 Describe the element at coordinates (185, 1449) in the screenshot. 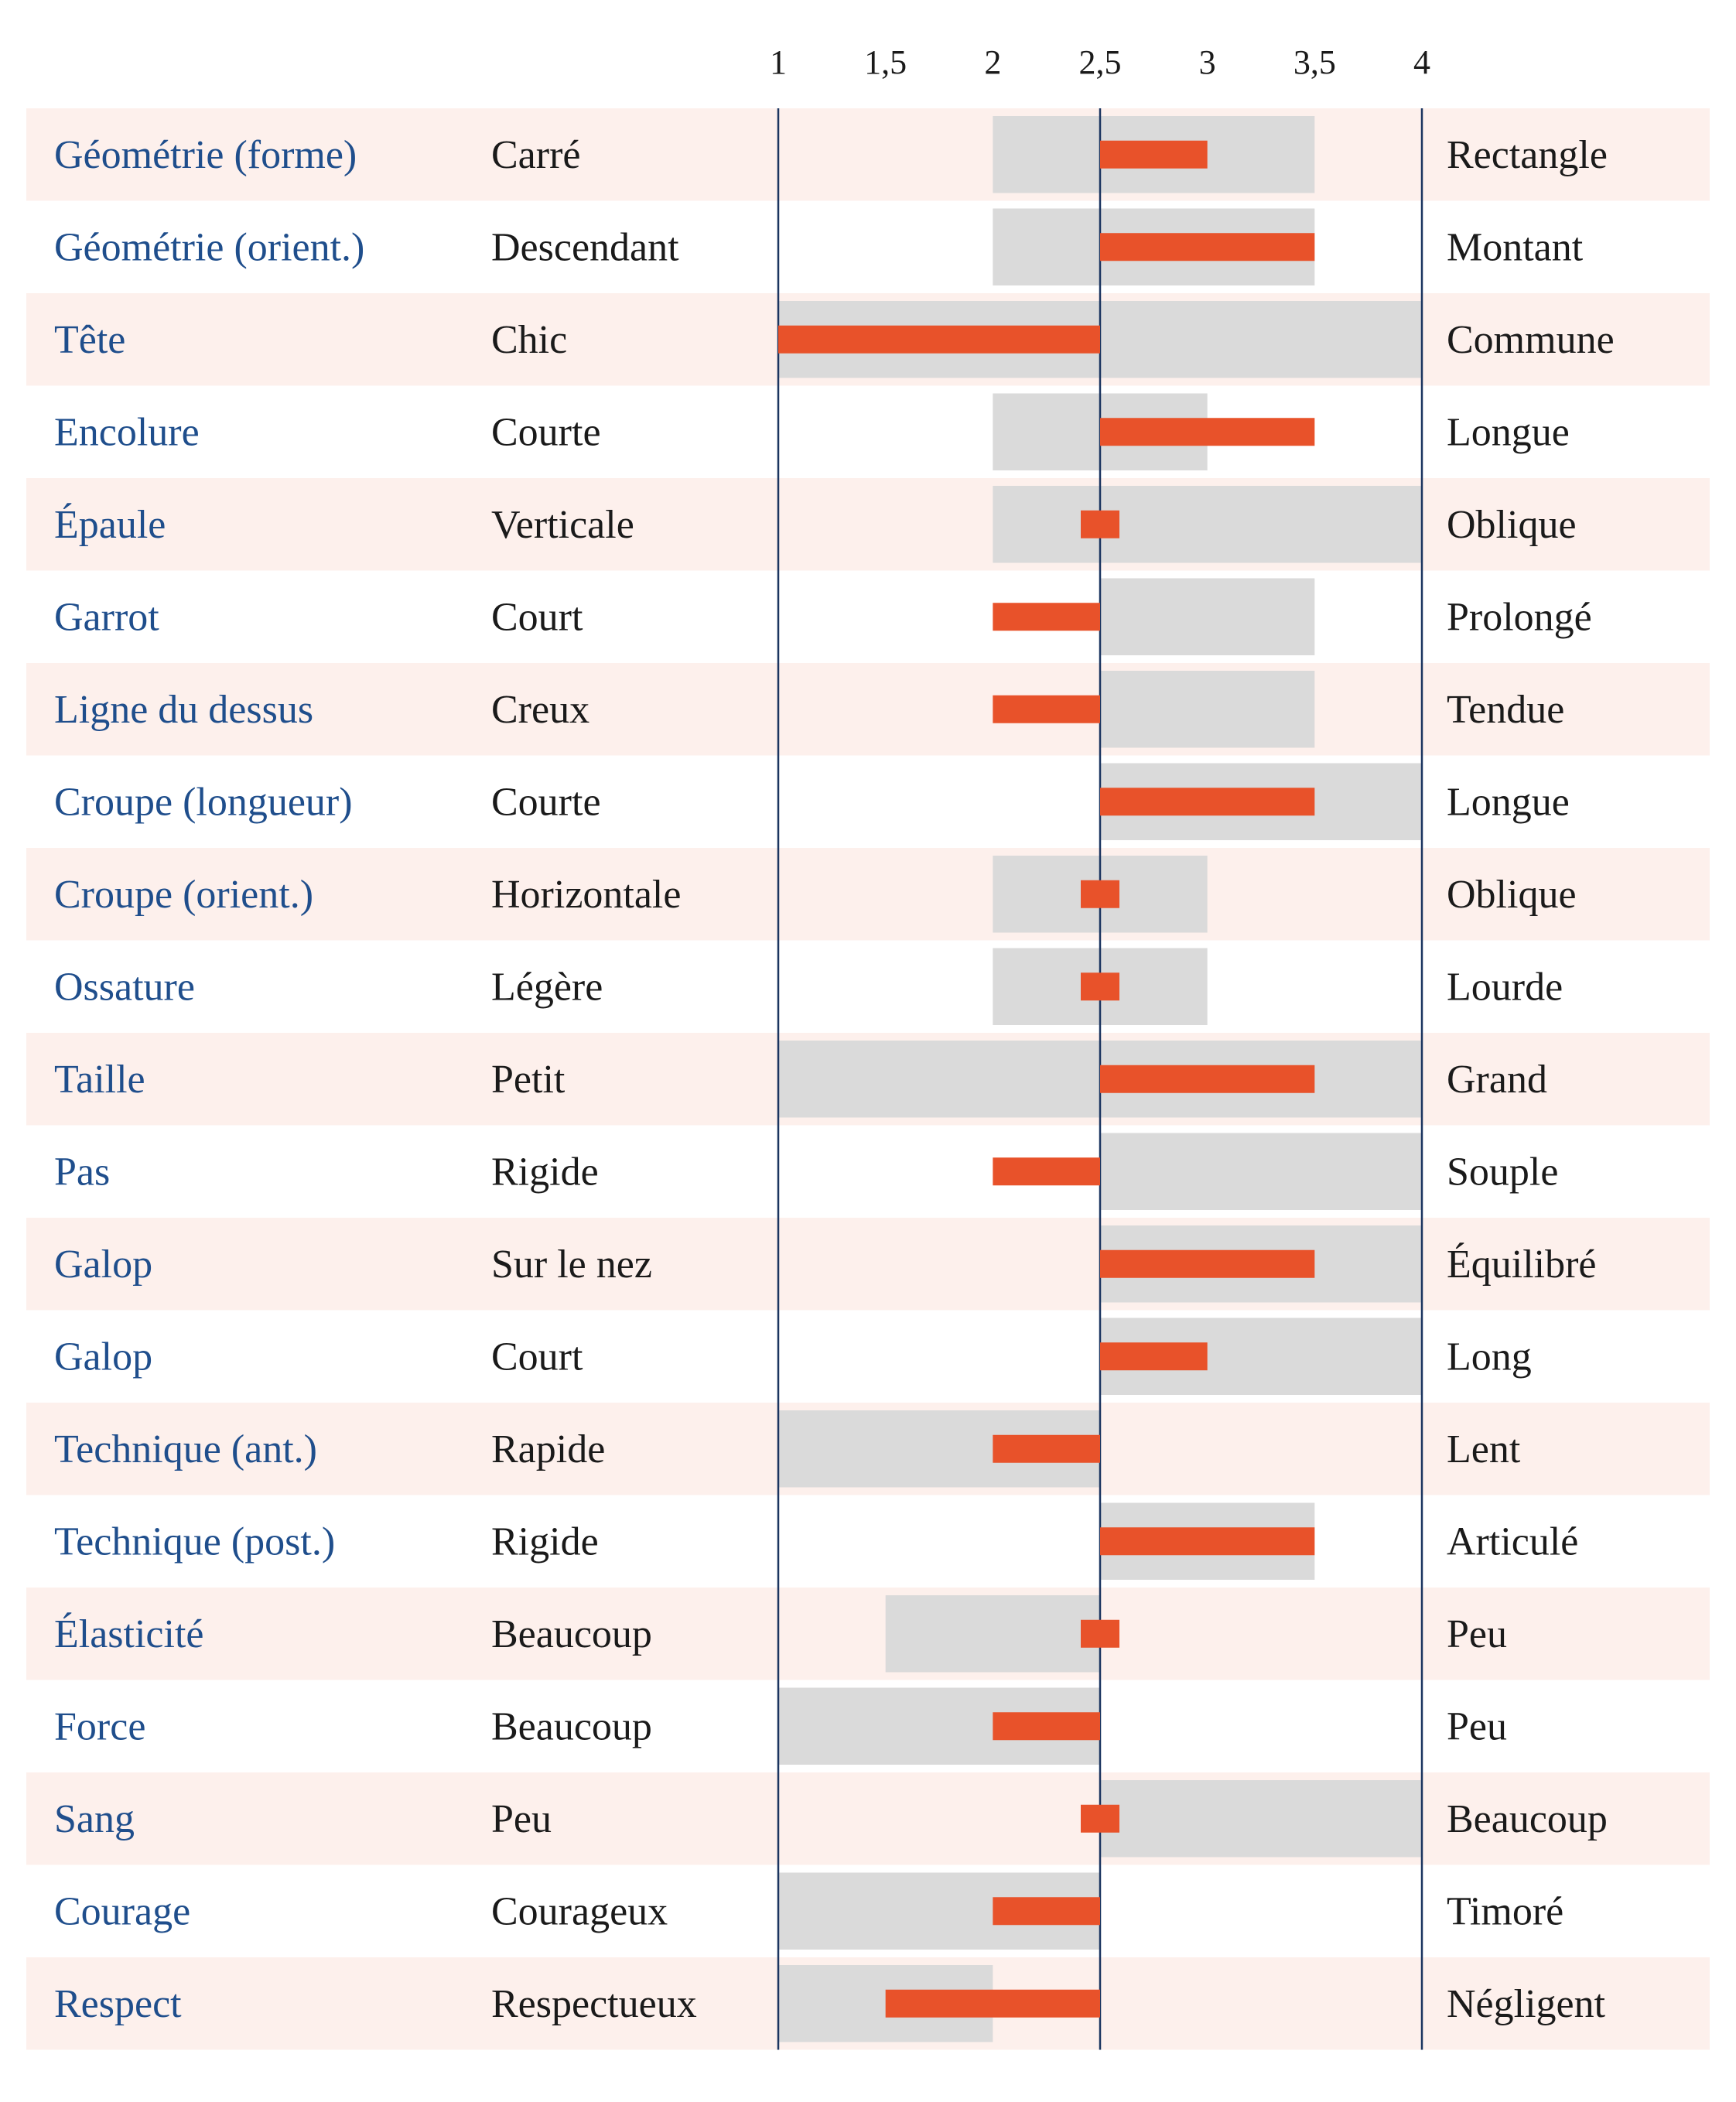

I see `trait-label: Technique (ant.)` at that location.